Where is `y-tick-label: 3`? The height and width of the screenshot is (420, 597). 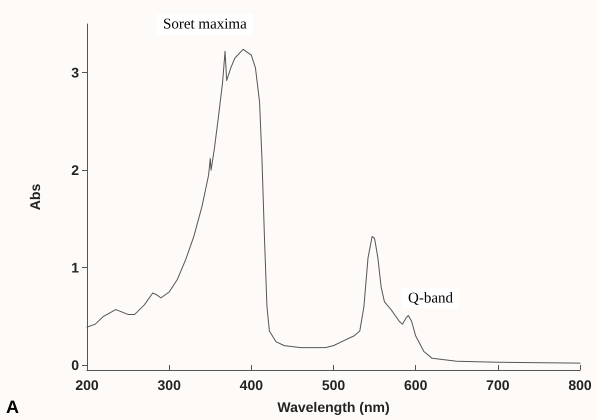
y-tick-label: 3 is located at coordinates (75, 72).